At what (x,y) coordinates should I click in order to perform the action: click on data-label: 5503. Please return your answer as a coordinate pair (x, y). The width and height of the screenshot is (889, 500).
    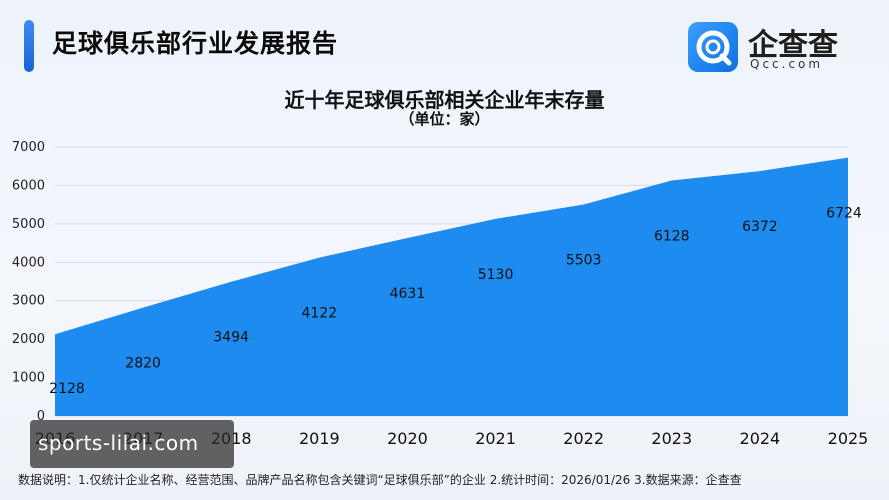
    Looking at the image, I should click on (584, 261).